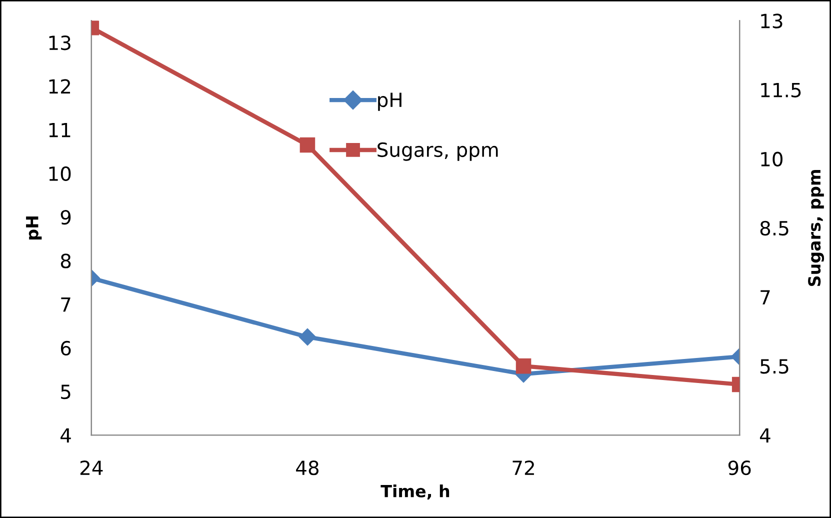 This screenshot has height=518, width=831. I want to click on y2-axis-title: Sugars, ppm, so click(816, 228).